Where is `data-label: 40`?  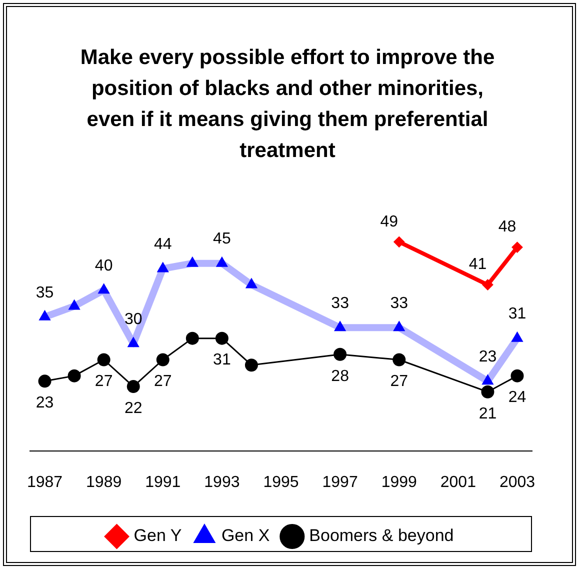
data-label: 40 is located at coordinates (103, 266).